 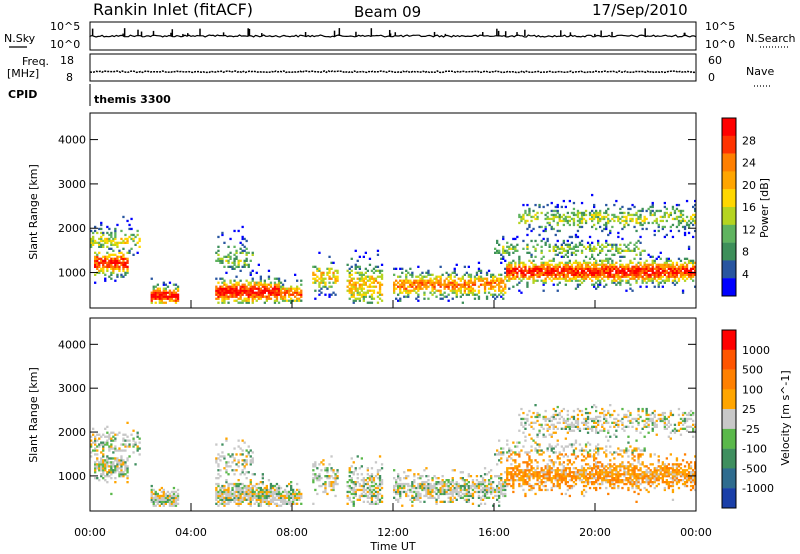 What do you see at coordinates (752, 370) in the screenshot?
I see `colorbar-tick: 500` at bounding box center [752, 370].